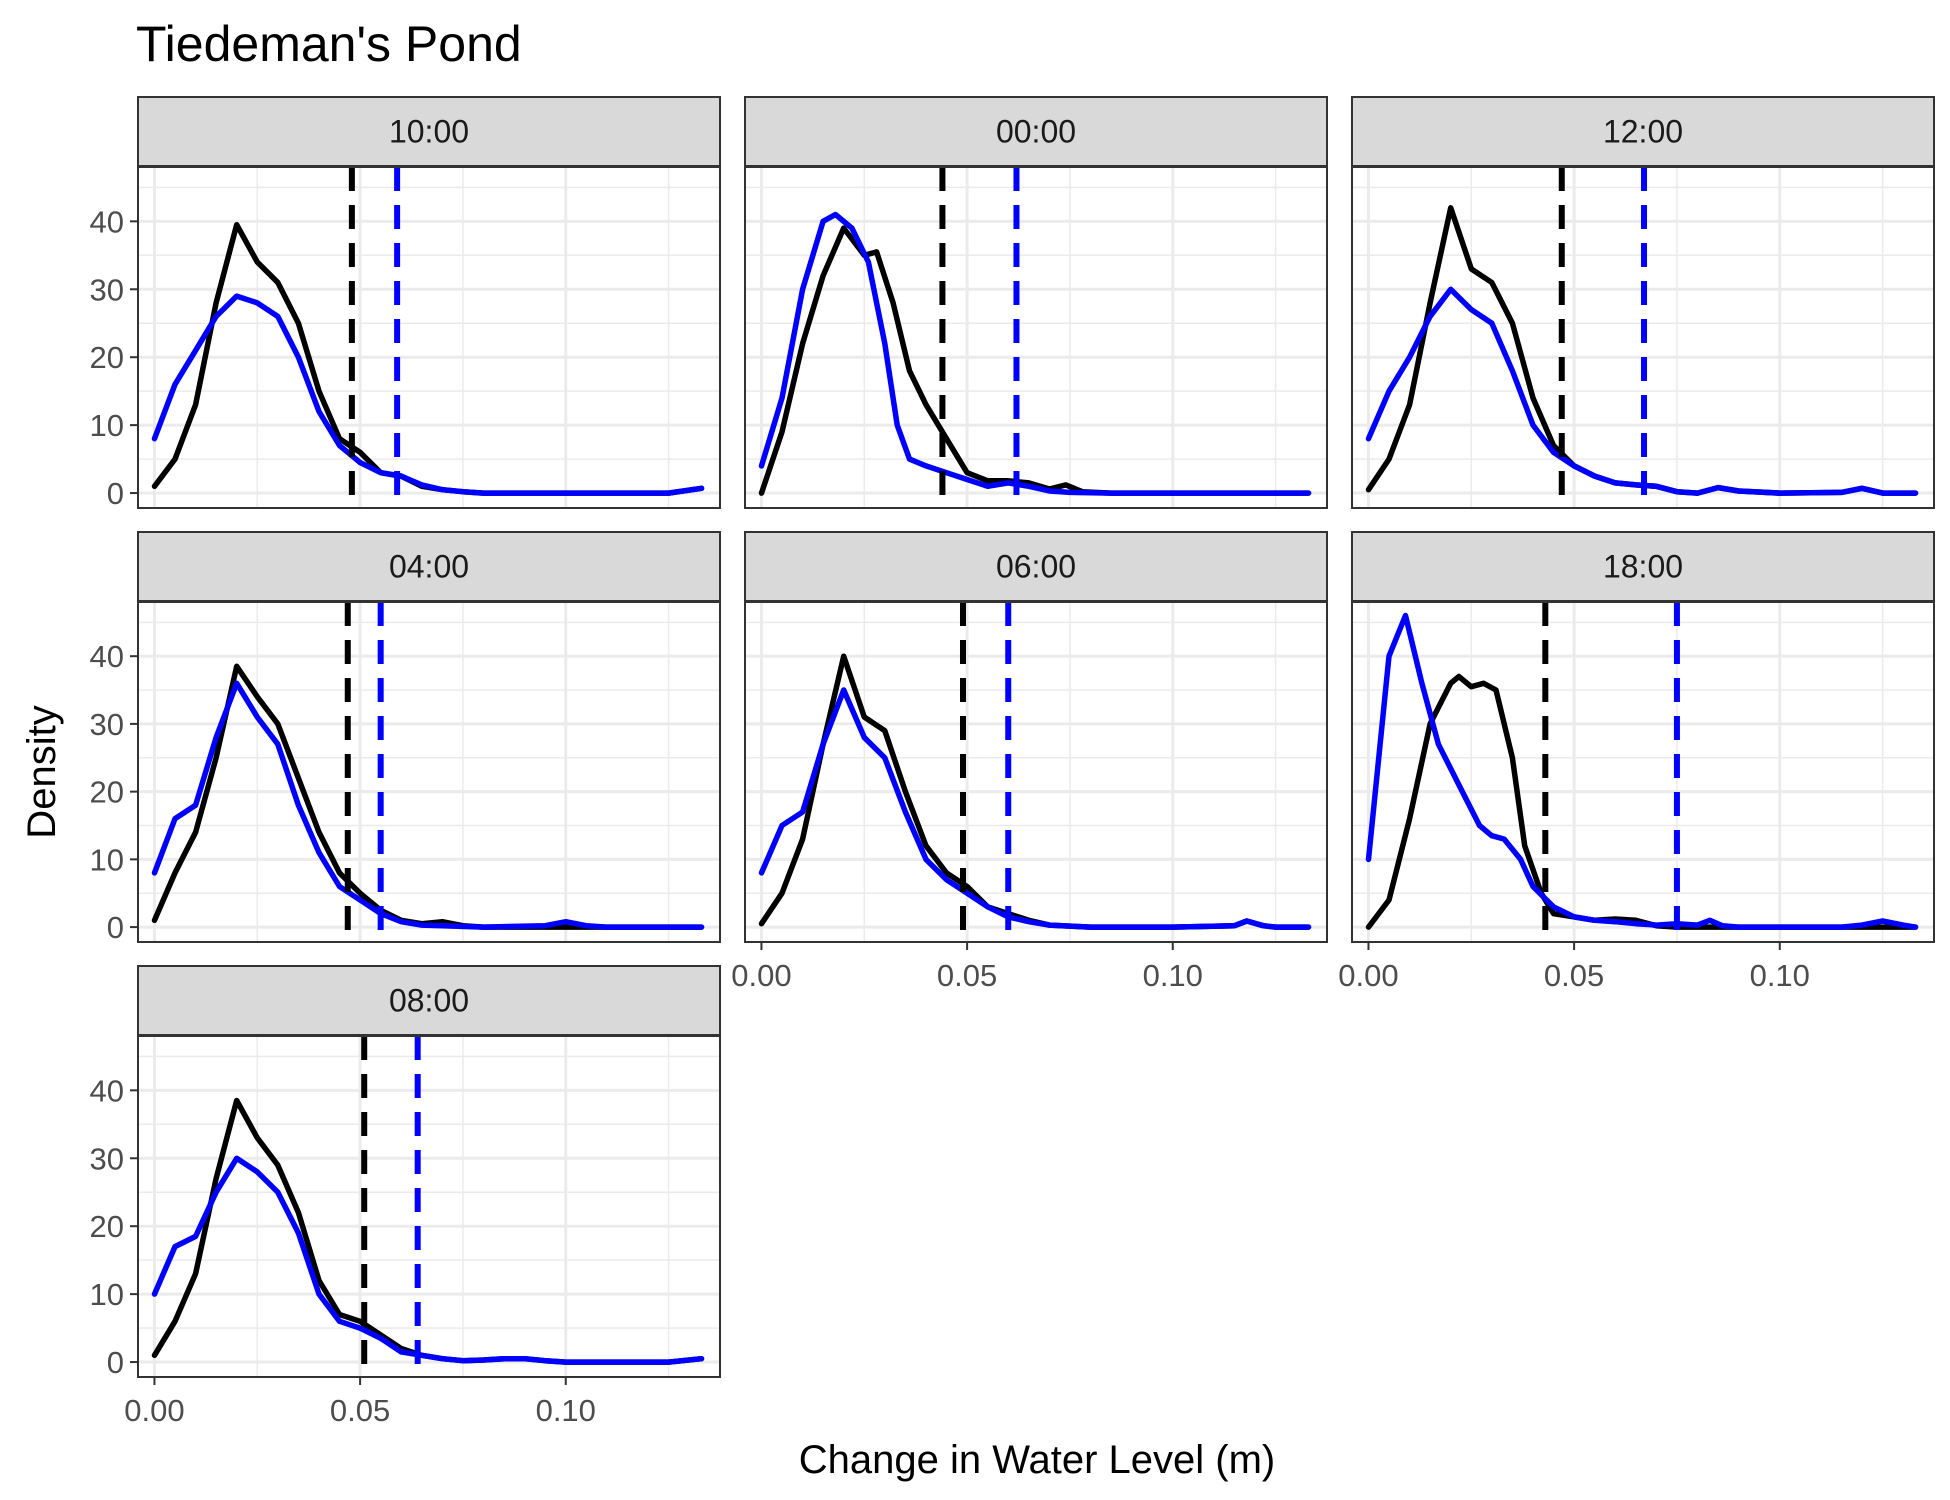  What do you see at coordinates (1036, 132) in the screenshot?
I see `facet-strip-label: 00:00` at bounding box center [1036, 132].